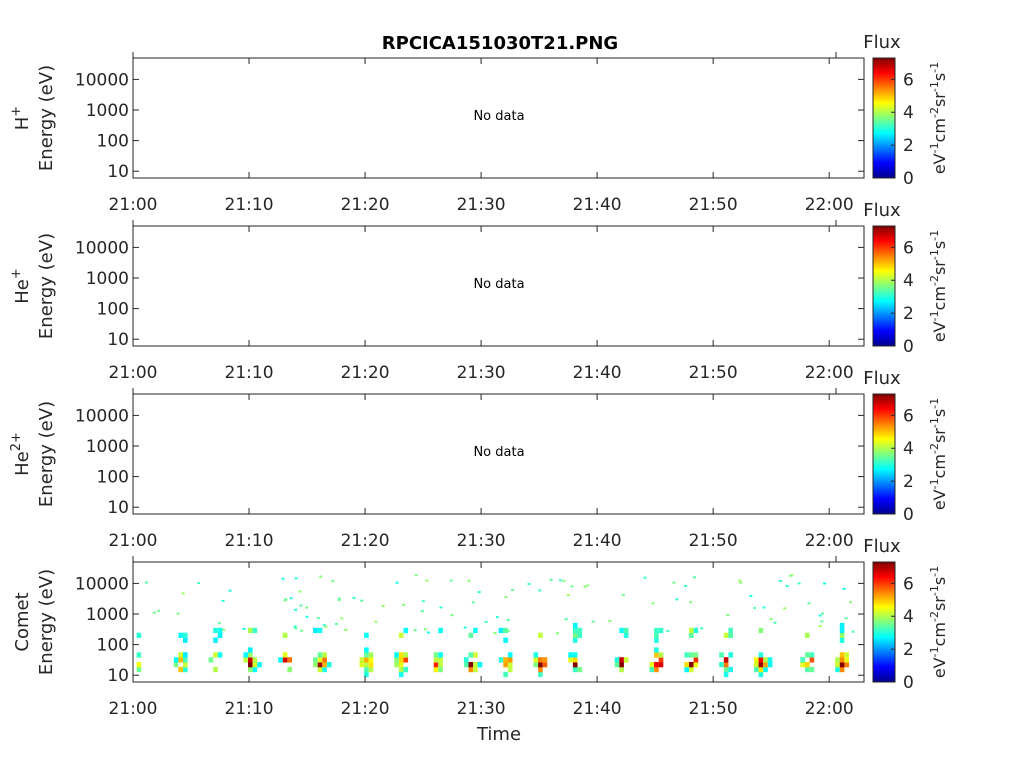  I want to click on x-tick-label: 21:30, so click(481, 373).